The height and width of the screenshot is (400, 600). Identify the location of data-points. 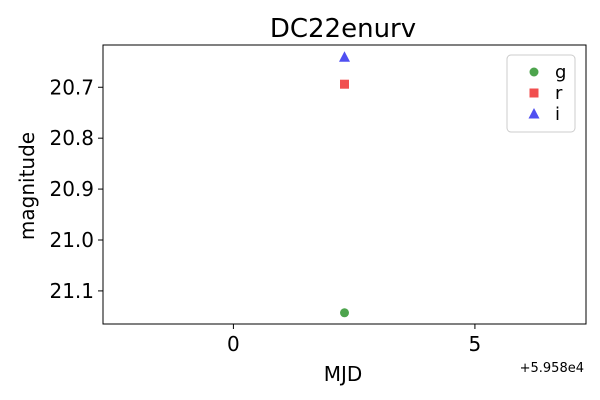
(344, 184).